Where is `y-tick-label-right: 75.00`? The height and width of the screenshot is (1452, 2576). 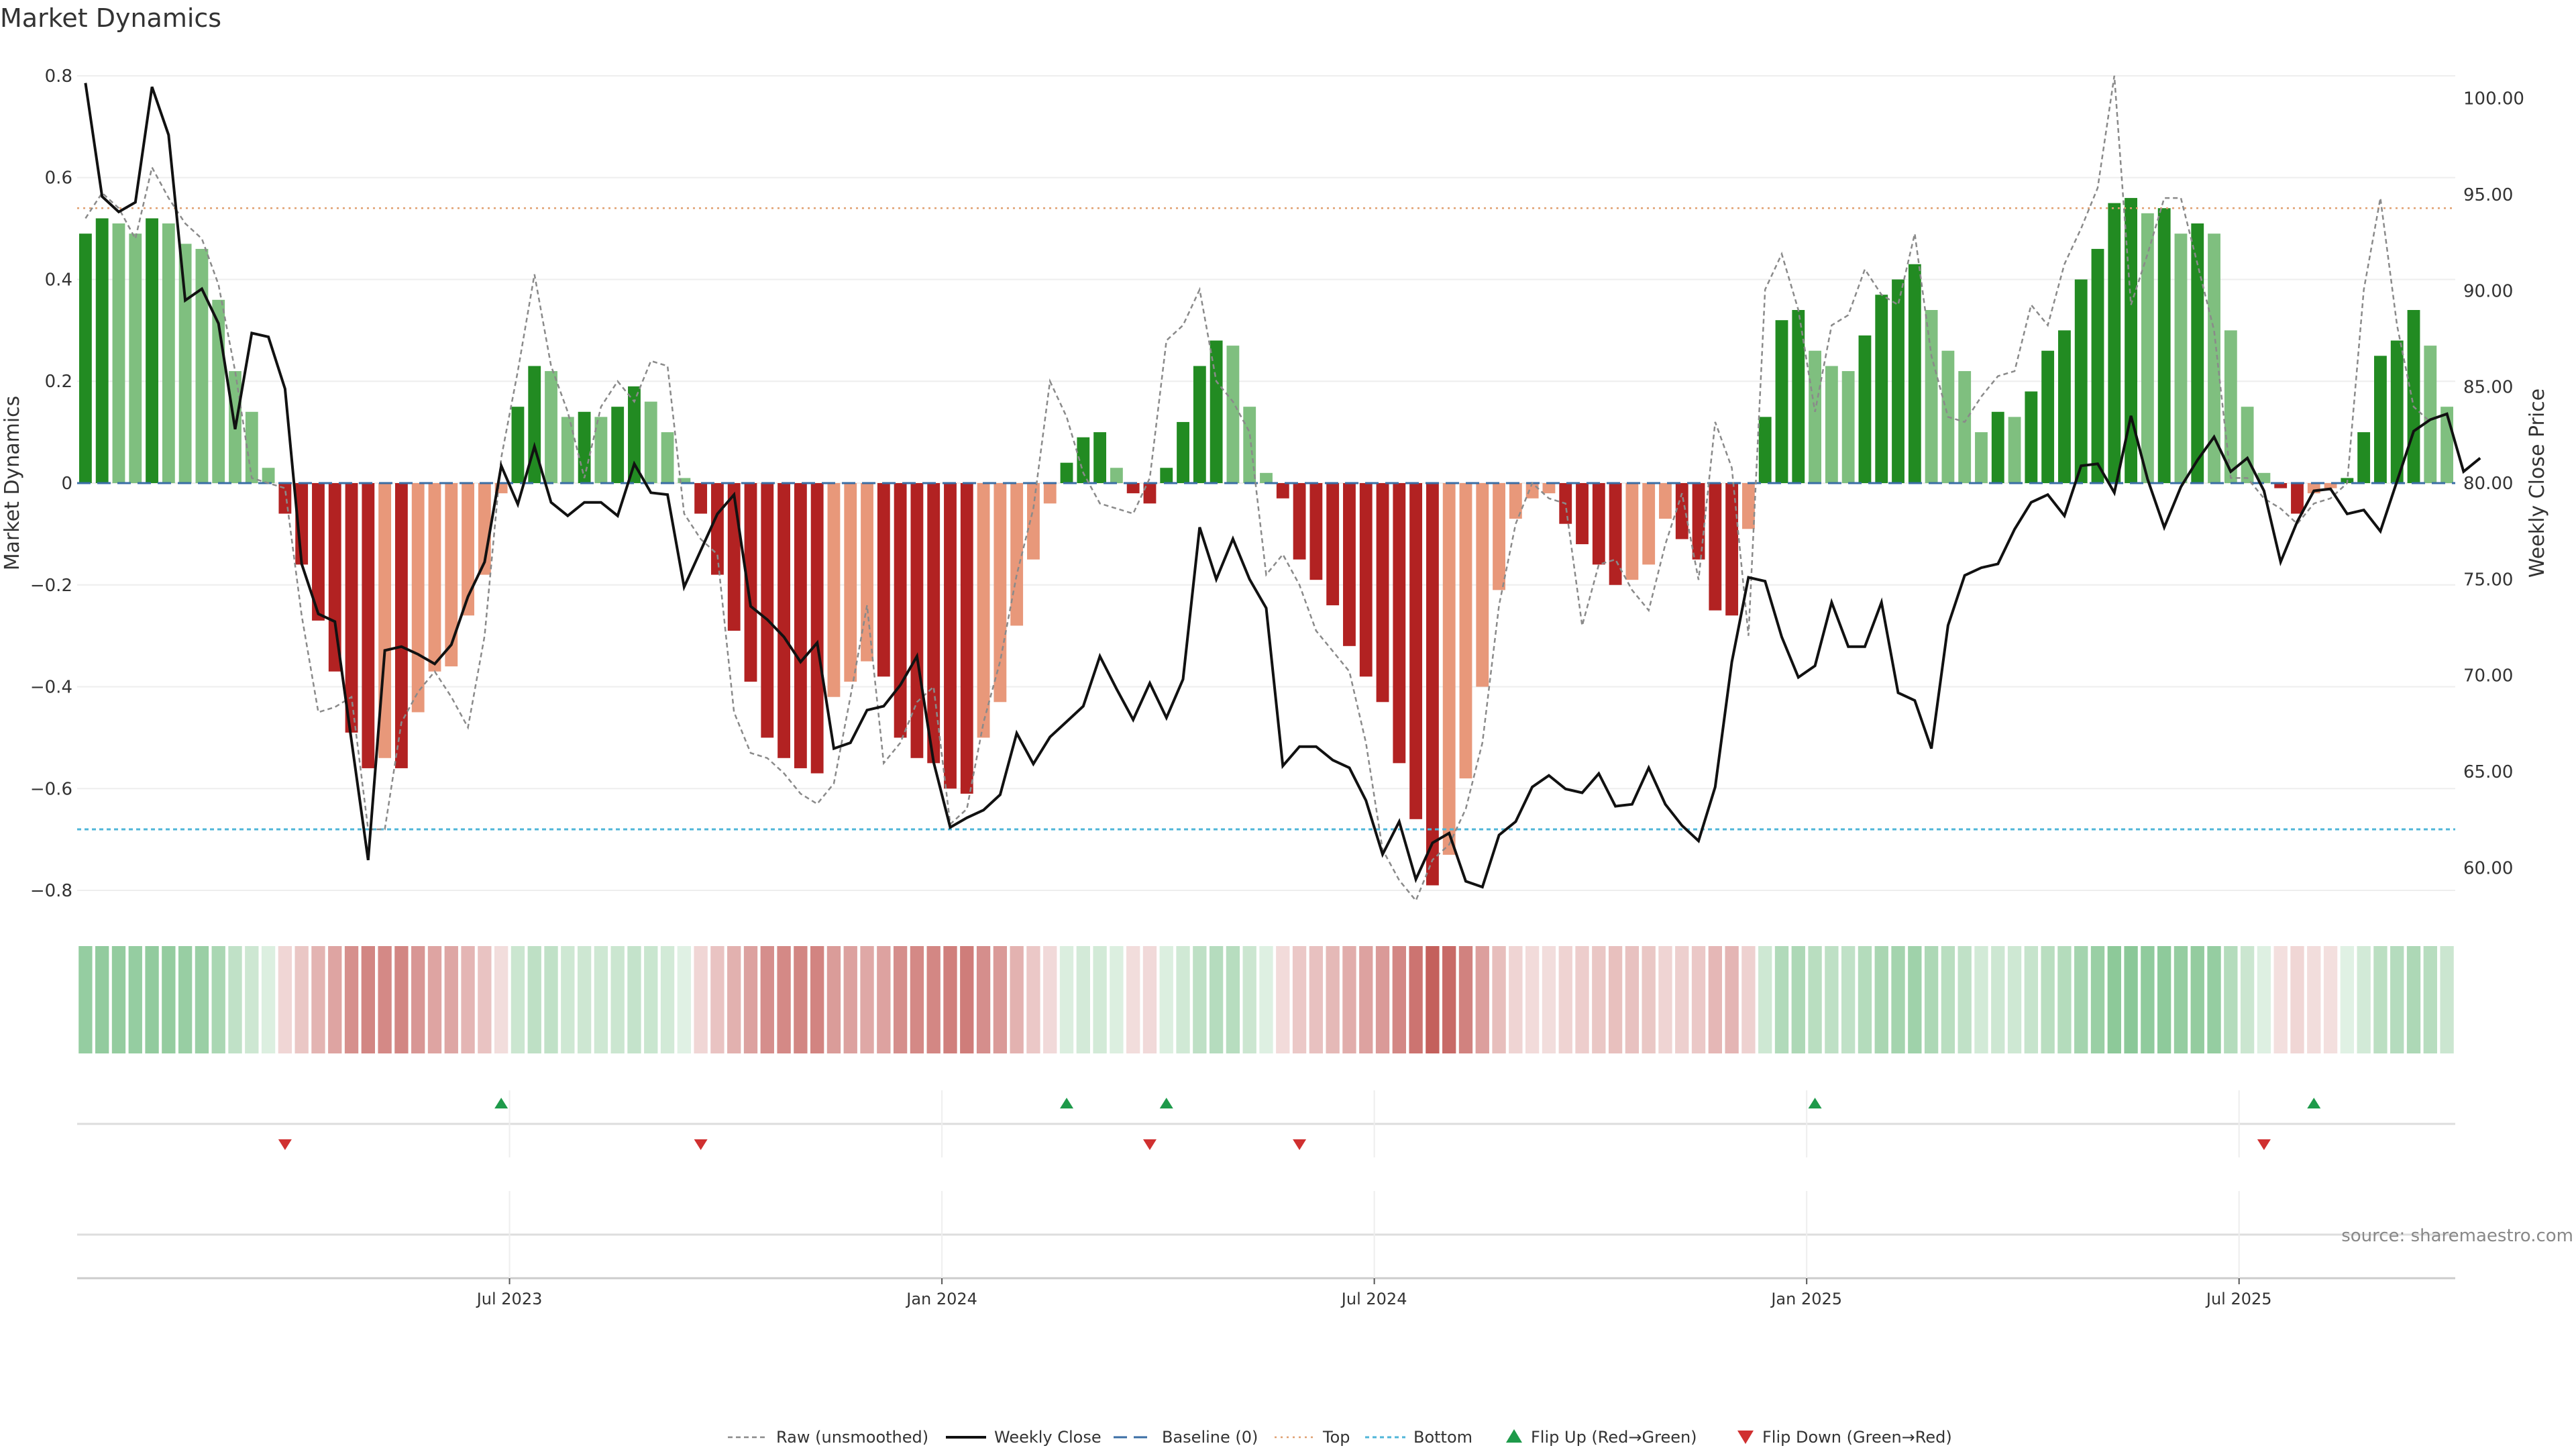
y-tick-label-right: 75.00 is located at coordinates (2488, 580).